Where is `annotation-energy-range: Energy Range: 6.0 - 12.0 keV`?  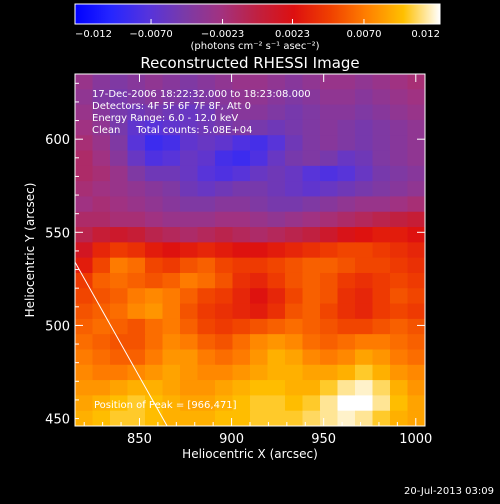 annotation-energy-range: Energy Range: 6.0 - 12.0 keV is located at coordinates (165, 118).